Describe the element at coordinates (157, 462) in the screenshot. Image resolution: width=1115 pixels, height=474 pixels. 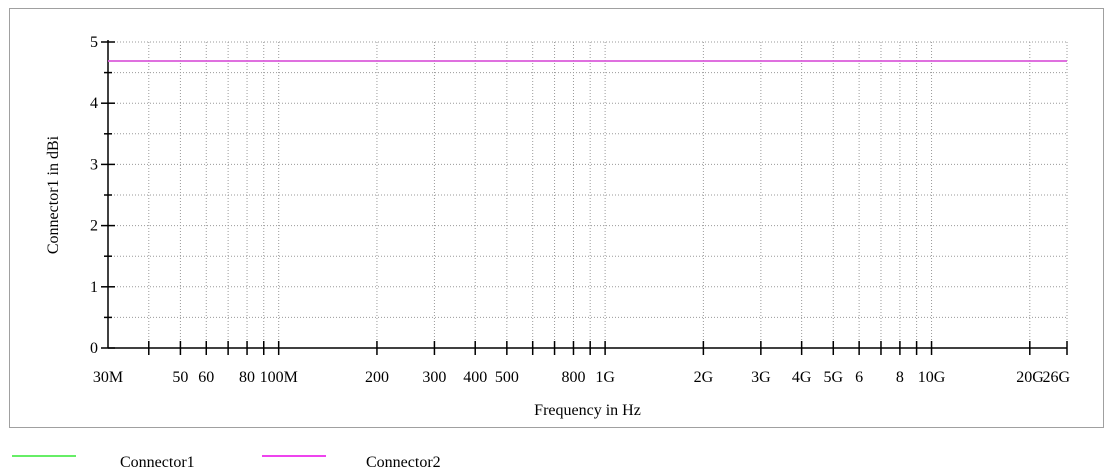
I see `legend-label-connector1: Connector1` at that location.